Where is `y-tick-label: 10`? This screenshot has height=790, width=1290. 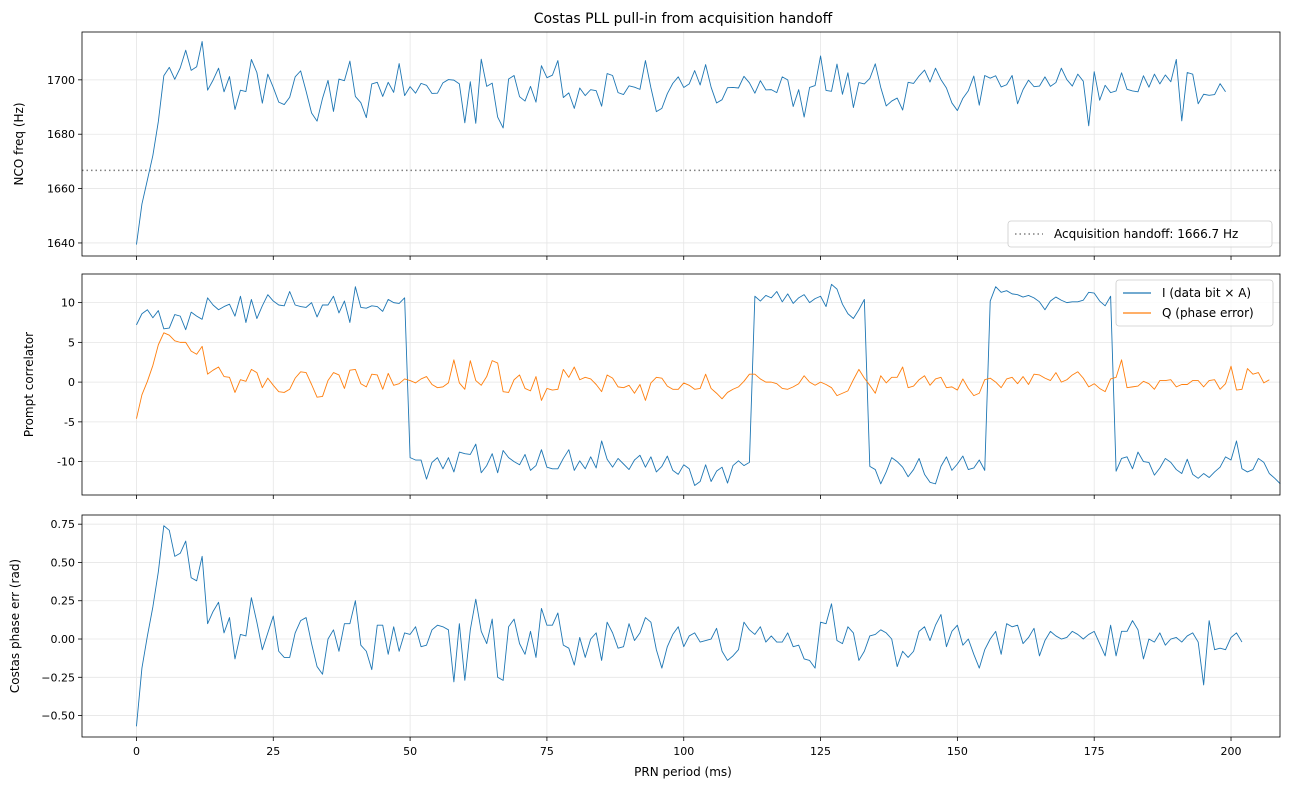 y-tick-label: 10 is located at coordinates (68, 303).